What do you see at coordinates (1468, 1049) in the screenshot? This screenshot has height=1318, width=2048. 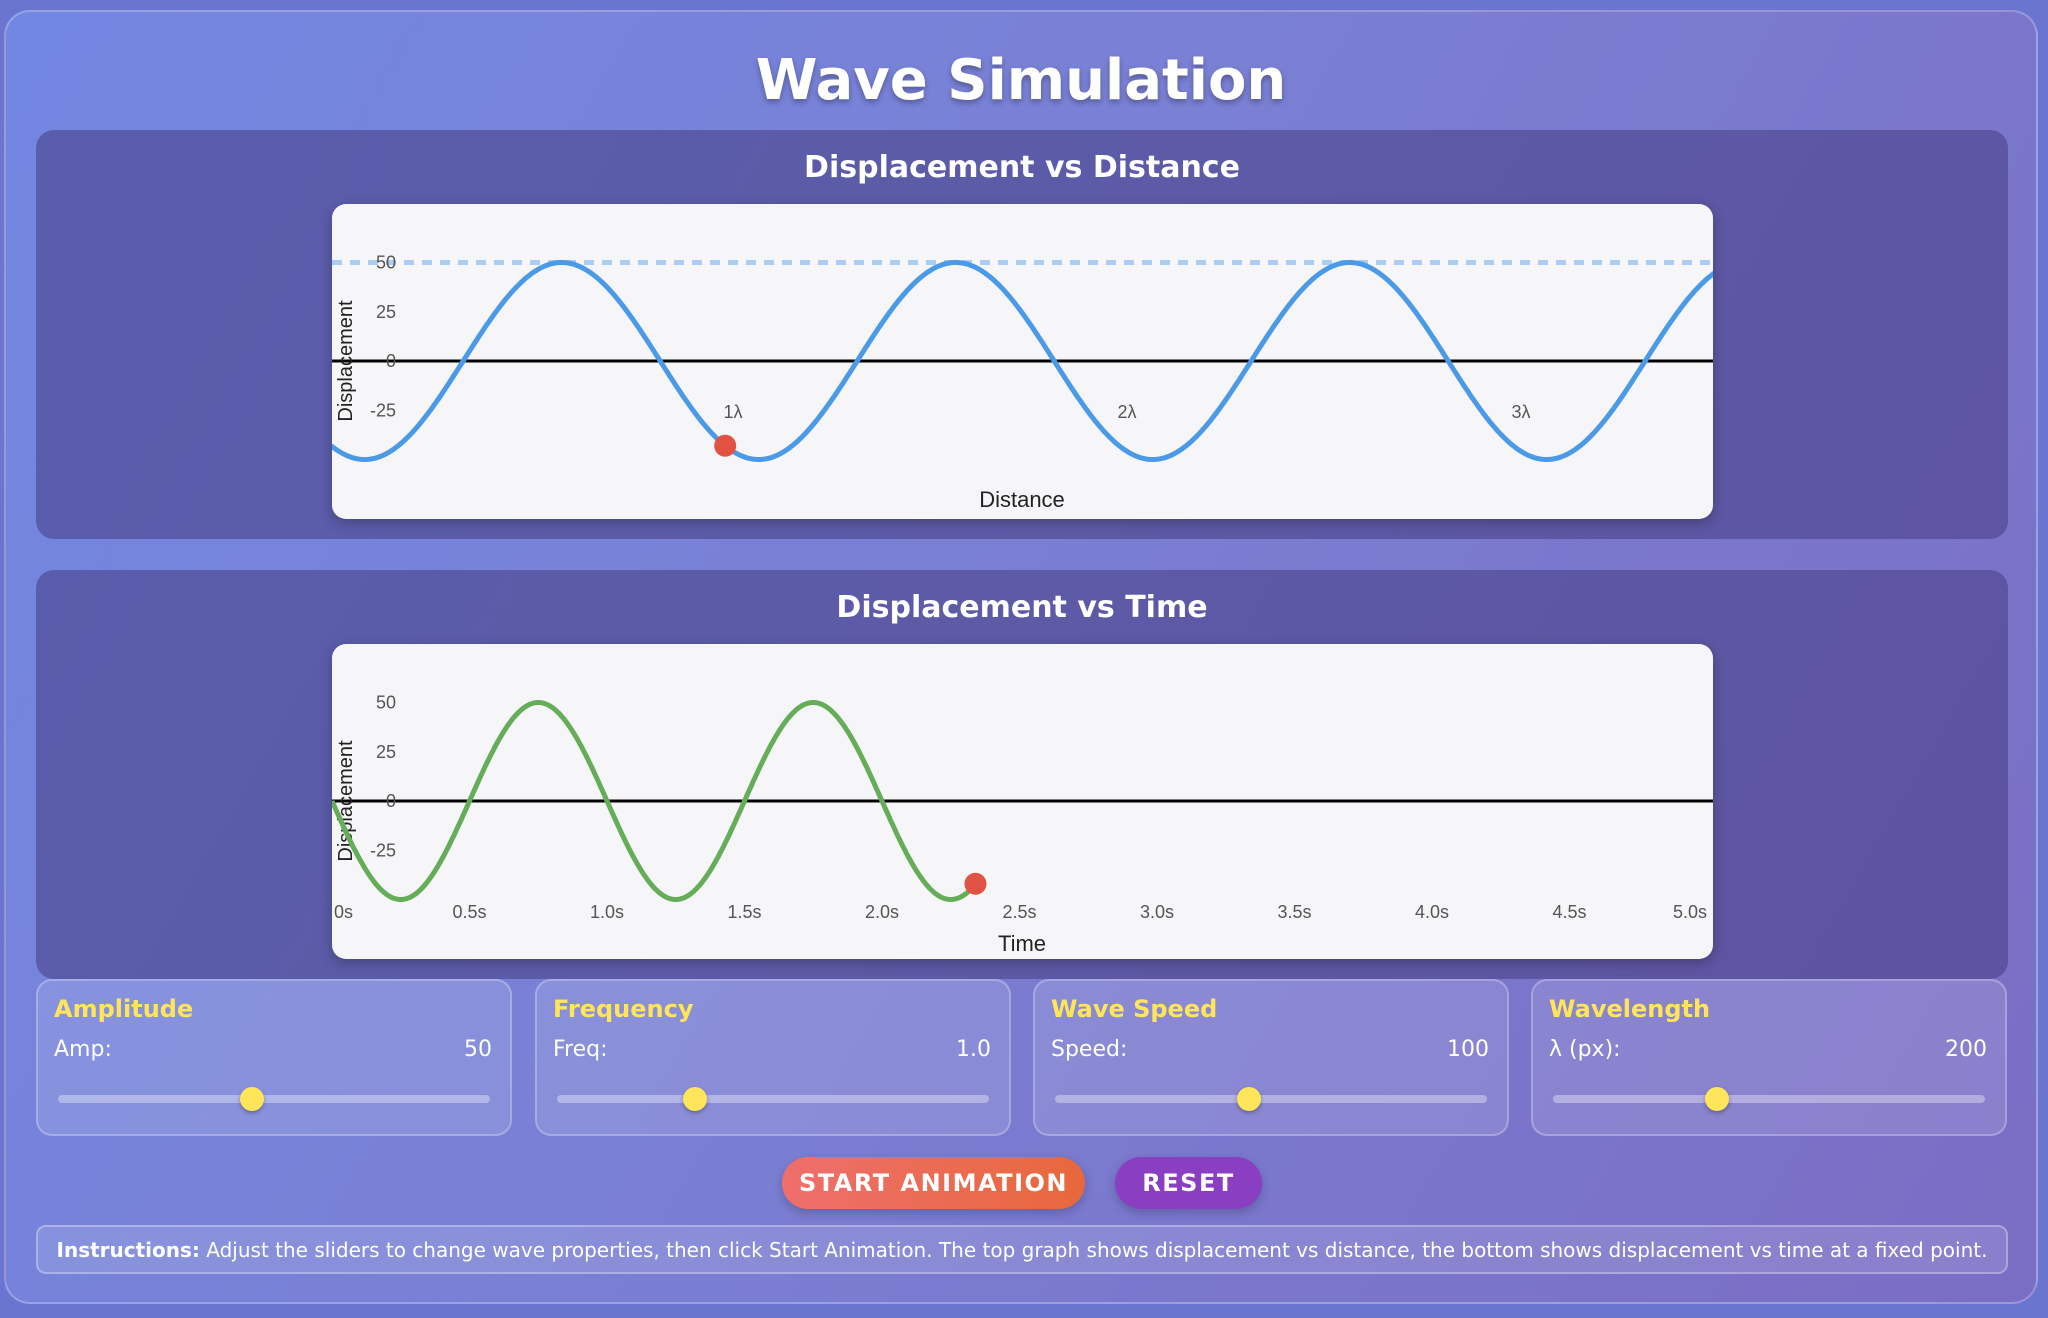 I see `wave-speed-value: 100` at bounding box center [1468, 1049].